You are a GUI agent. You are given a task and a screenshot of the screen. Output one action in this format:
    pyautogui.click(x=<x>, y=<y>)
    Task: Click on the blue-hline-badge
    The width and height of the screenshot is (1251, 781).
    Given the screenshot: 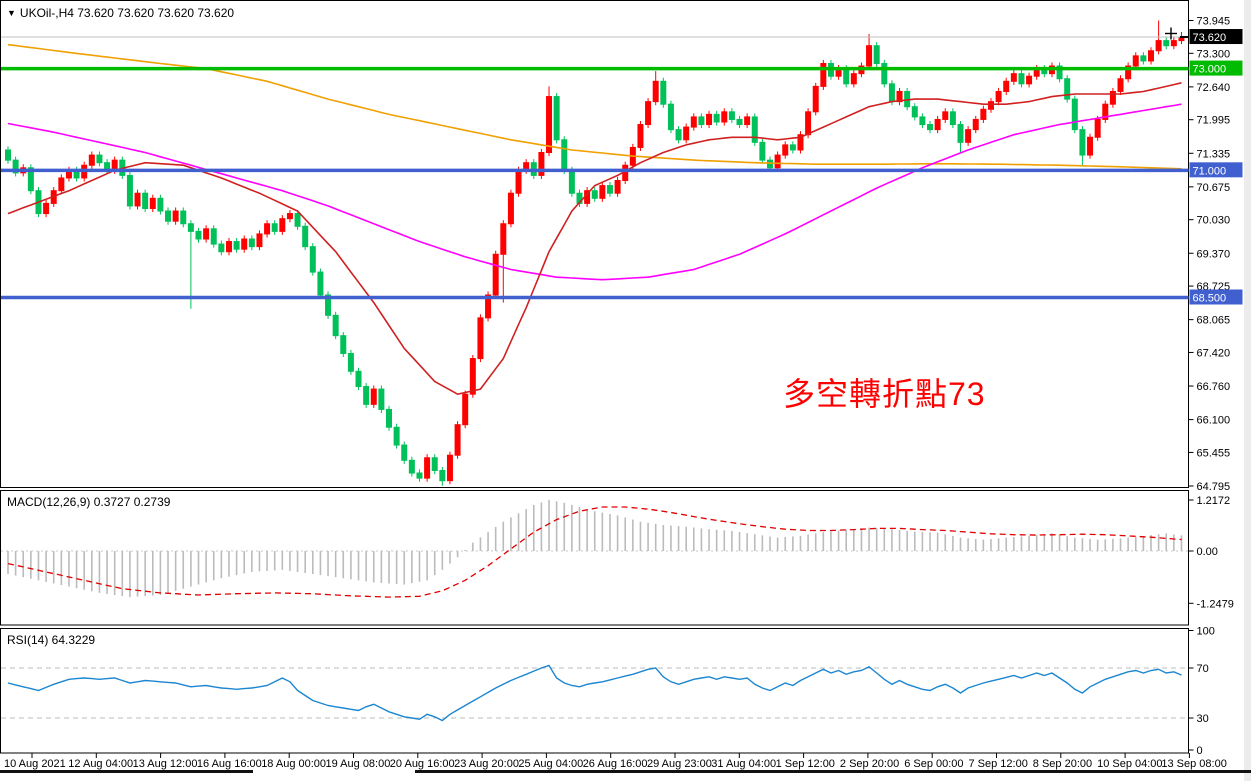 What is the action you would take?
    pyautogui.click(x=1216, y=297)
    